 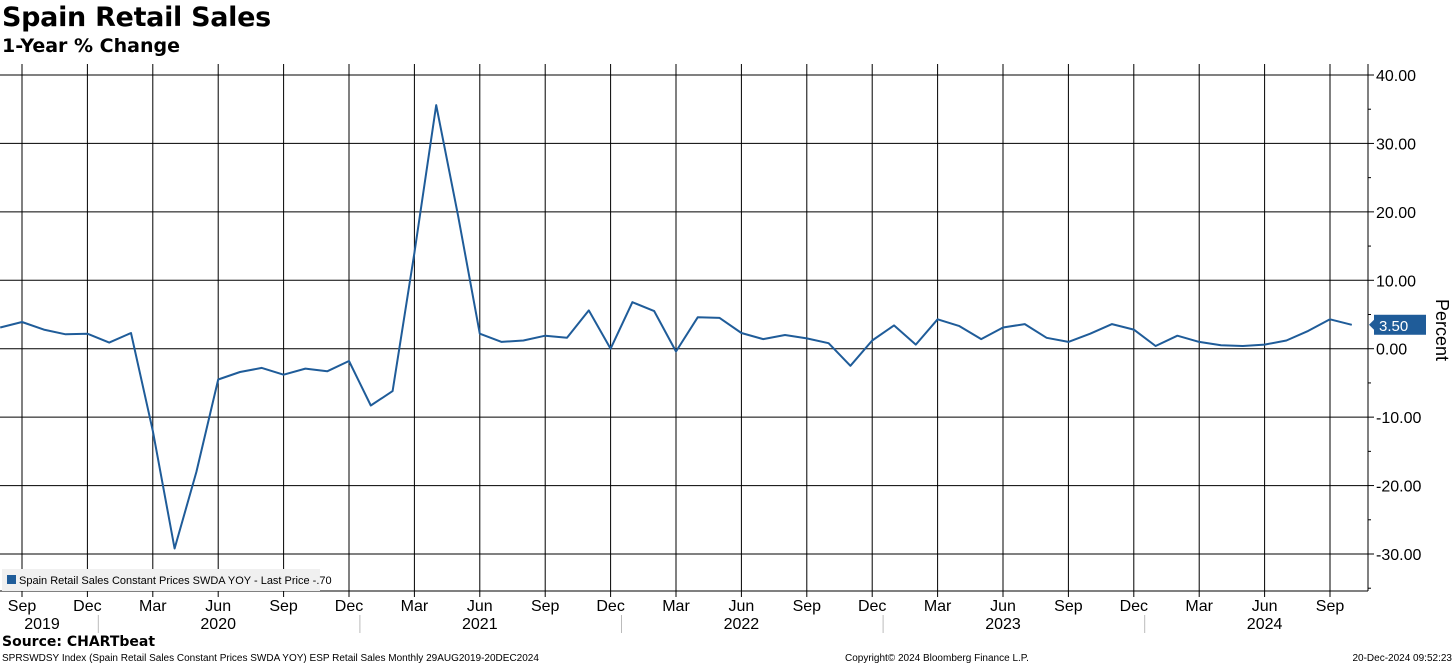 I want to click on legend-box, so click(x=161, y=580).